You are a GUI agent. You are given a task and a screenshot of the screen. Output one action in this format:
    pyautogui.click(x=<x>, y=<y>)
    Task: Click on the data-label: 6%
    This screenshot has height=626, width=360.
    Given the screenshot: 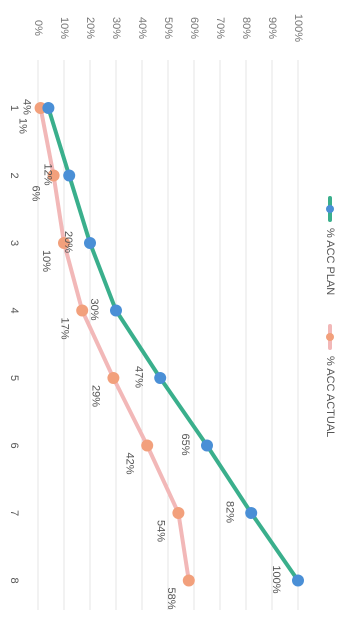 What is the action you would take?
    pyautogui.click(x=36, y=194)
    